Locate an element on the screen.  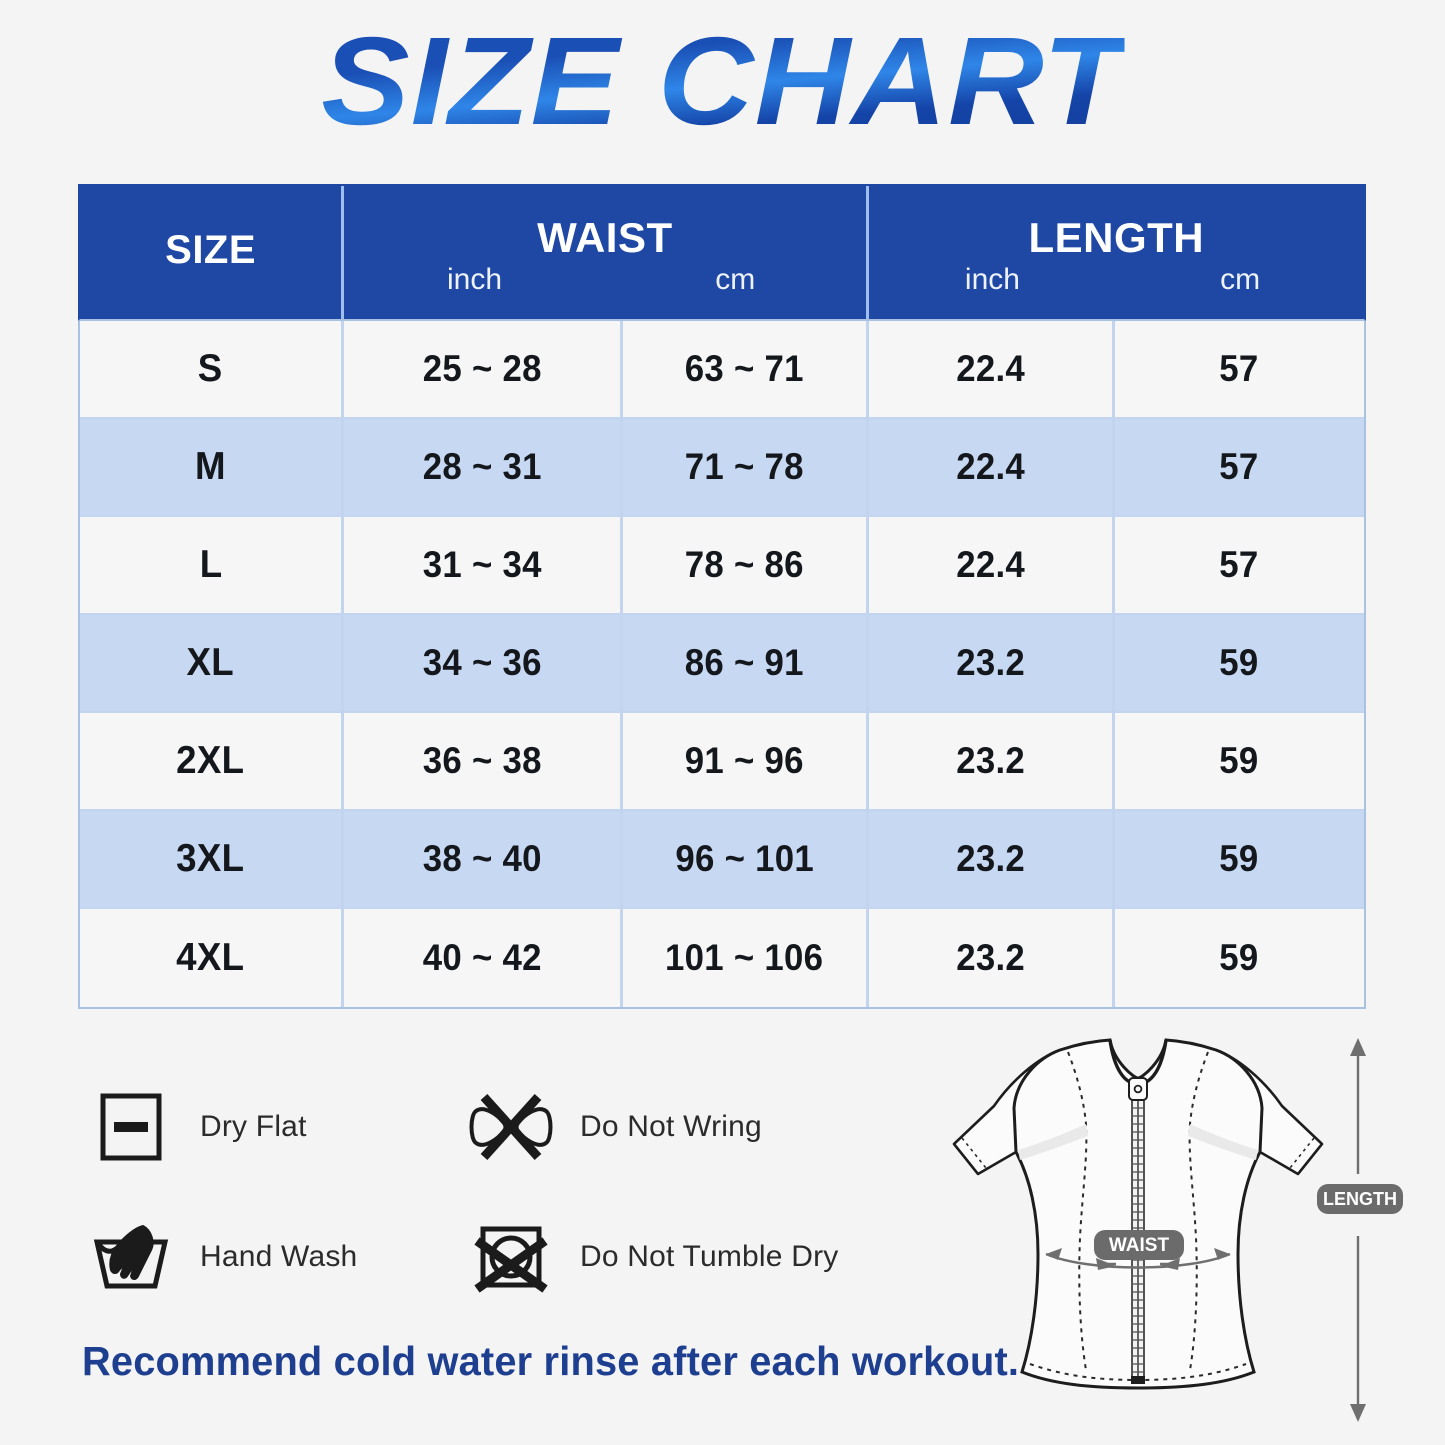
cell-waist-cm: 78 ~ 86 is located at coordinates (746, 565).